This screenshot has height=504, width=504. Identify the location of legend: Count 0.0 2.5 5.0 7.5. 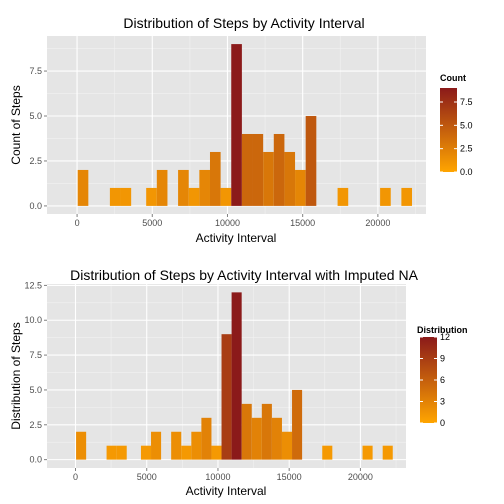
(456, 125).